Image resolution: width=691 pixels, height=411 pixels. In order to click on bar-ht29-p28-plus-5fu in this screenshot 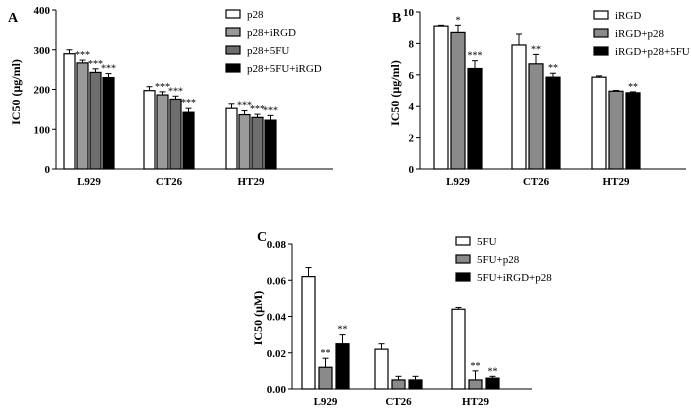, I will do `click(257, 143)`.